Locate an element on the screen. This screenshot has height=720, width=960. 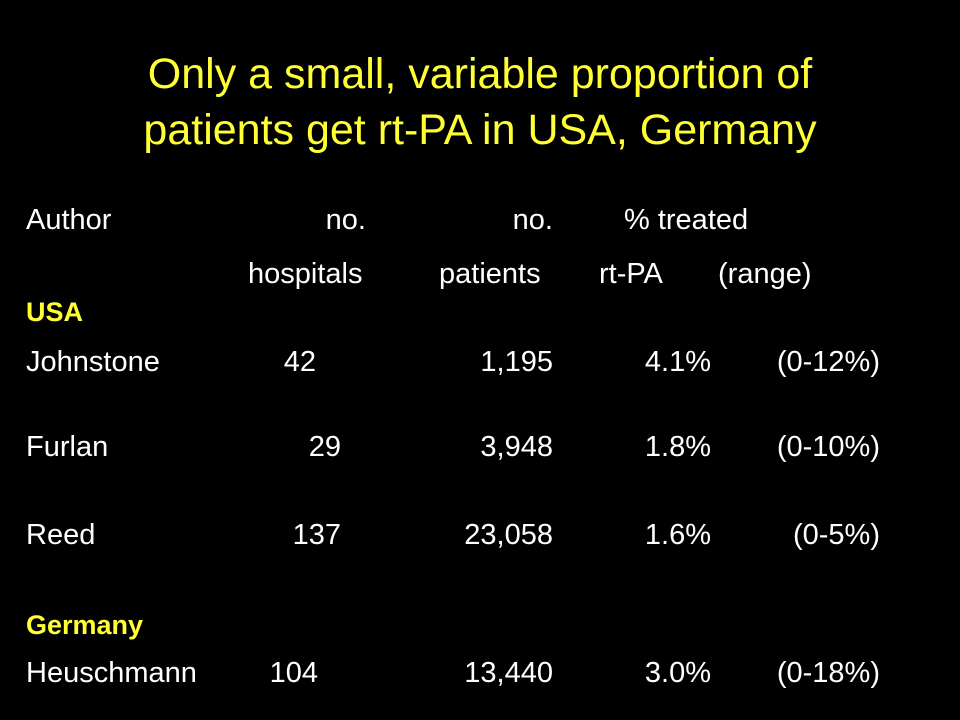
row-hospitals: 42 is located at coordinates (299, 362).